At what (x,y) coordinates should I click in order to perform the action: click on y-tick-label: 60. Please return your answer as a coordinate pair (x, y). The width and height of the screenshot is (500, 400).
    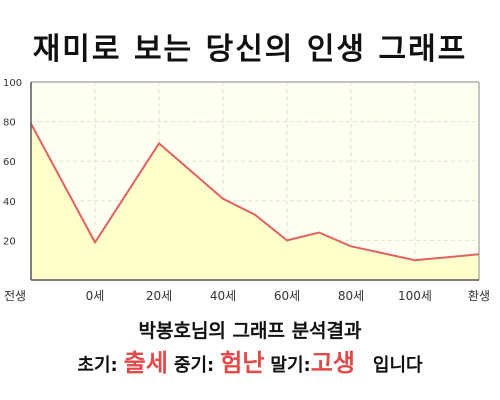
    Looking at the image, I should click on (9, 162).